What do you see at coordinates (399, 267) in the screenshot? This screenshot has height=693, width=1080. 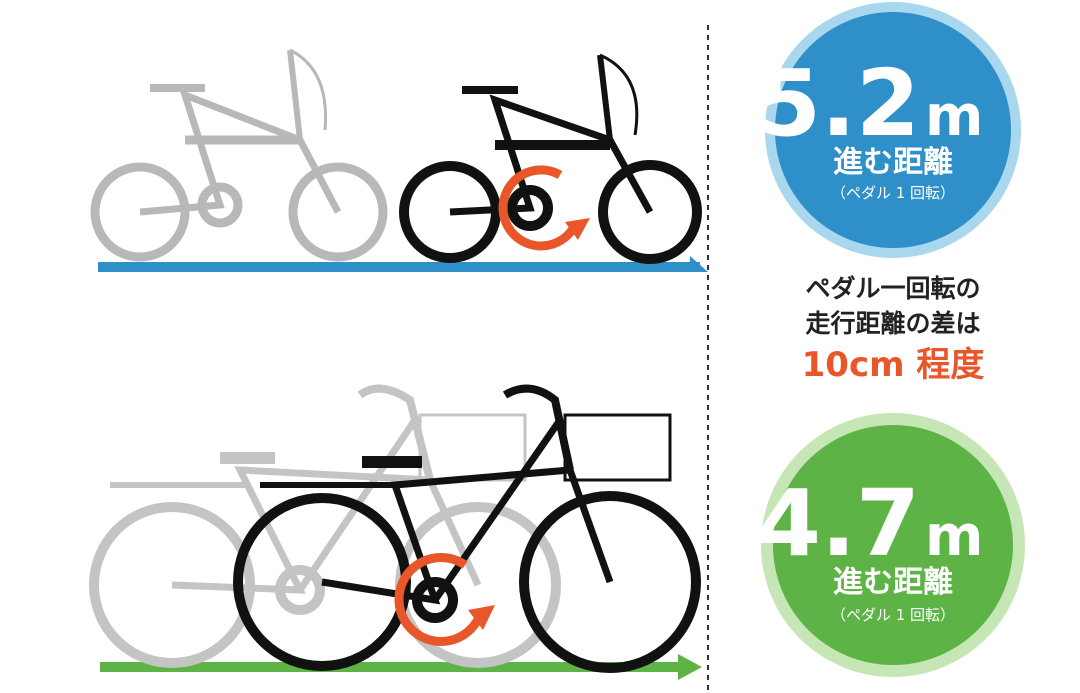 I see `ground-bar-blue` at bounding box center [399, 267].